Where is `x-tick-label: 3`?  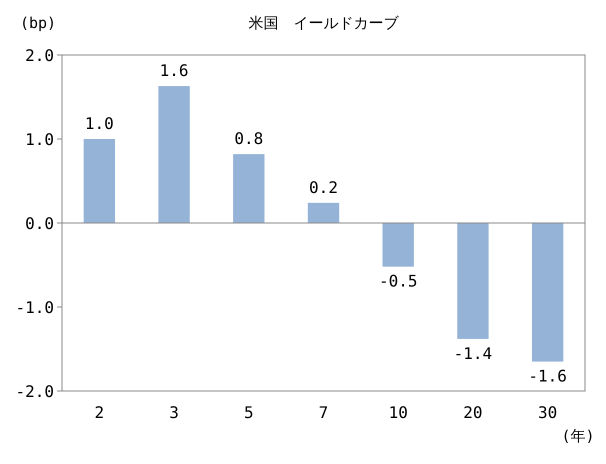
x-tick-label: 3 is located at coordinates (174, 412).